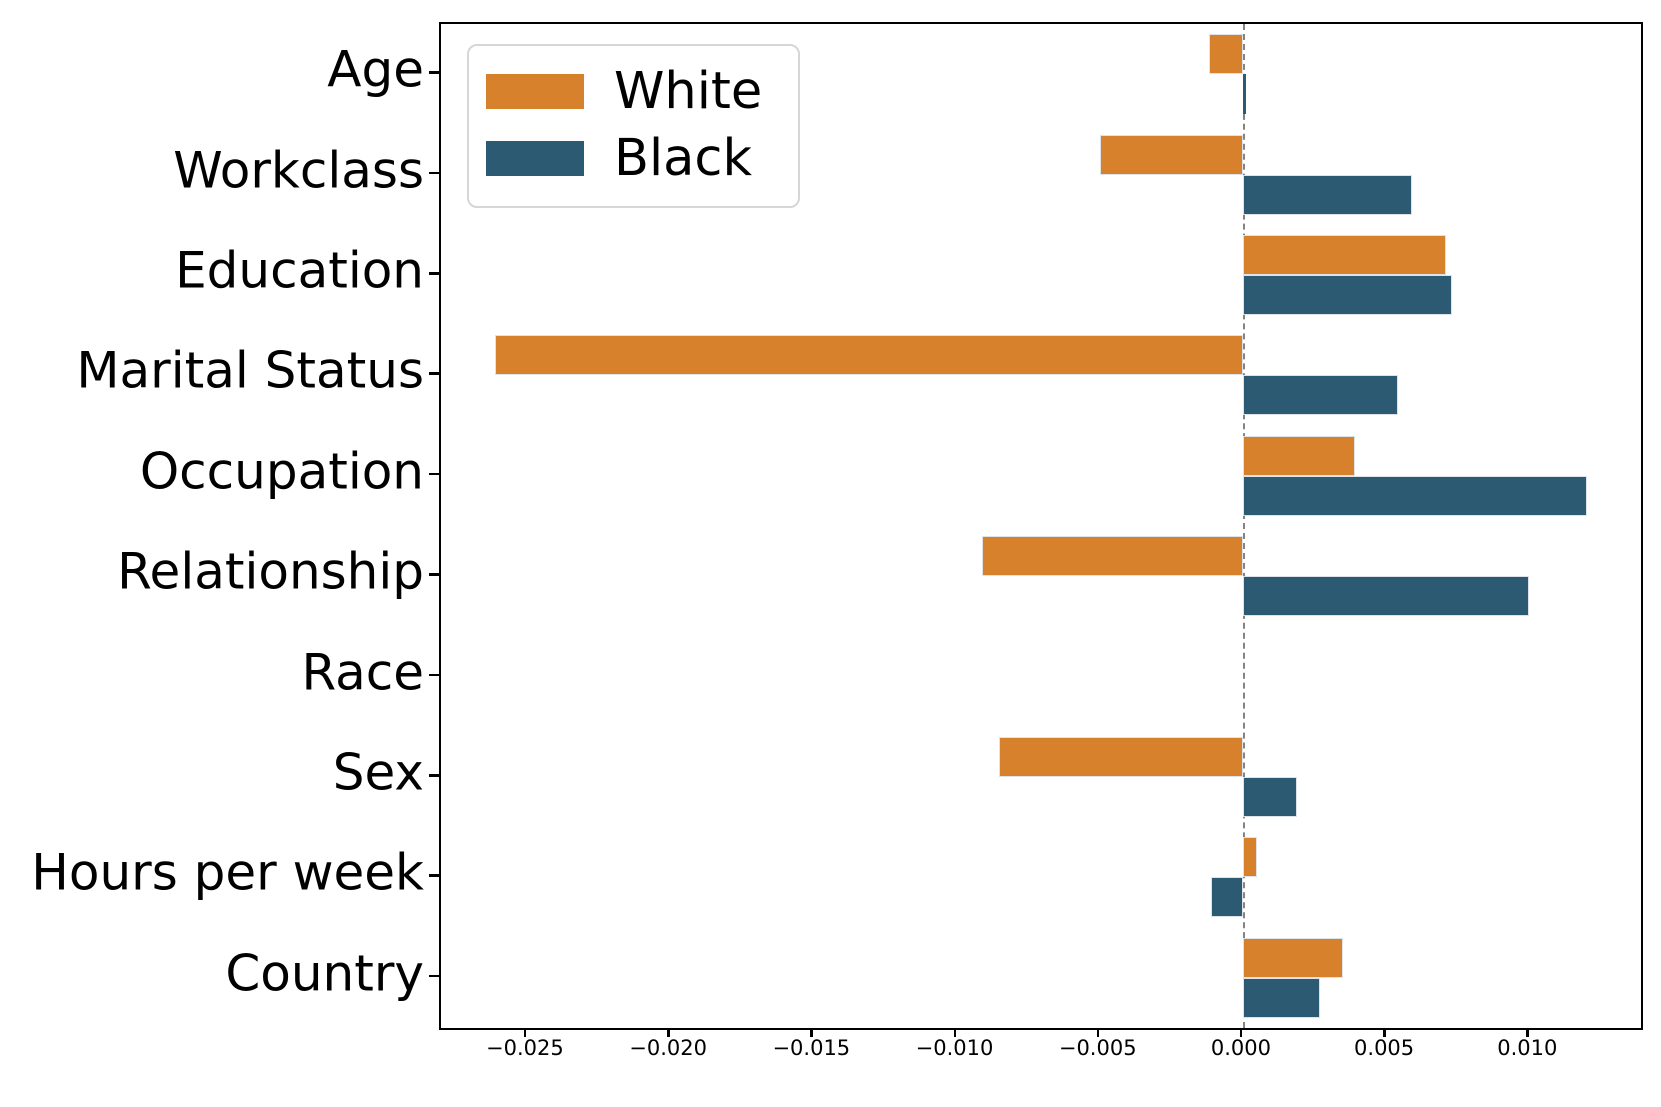 The height and width of the screenshot is (1107, 1661). What do you see at coordinates (1298, 455) in the screenshot?
I see `bar-white-occupation` at bounding box center [1298, 455].